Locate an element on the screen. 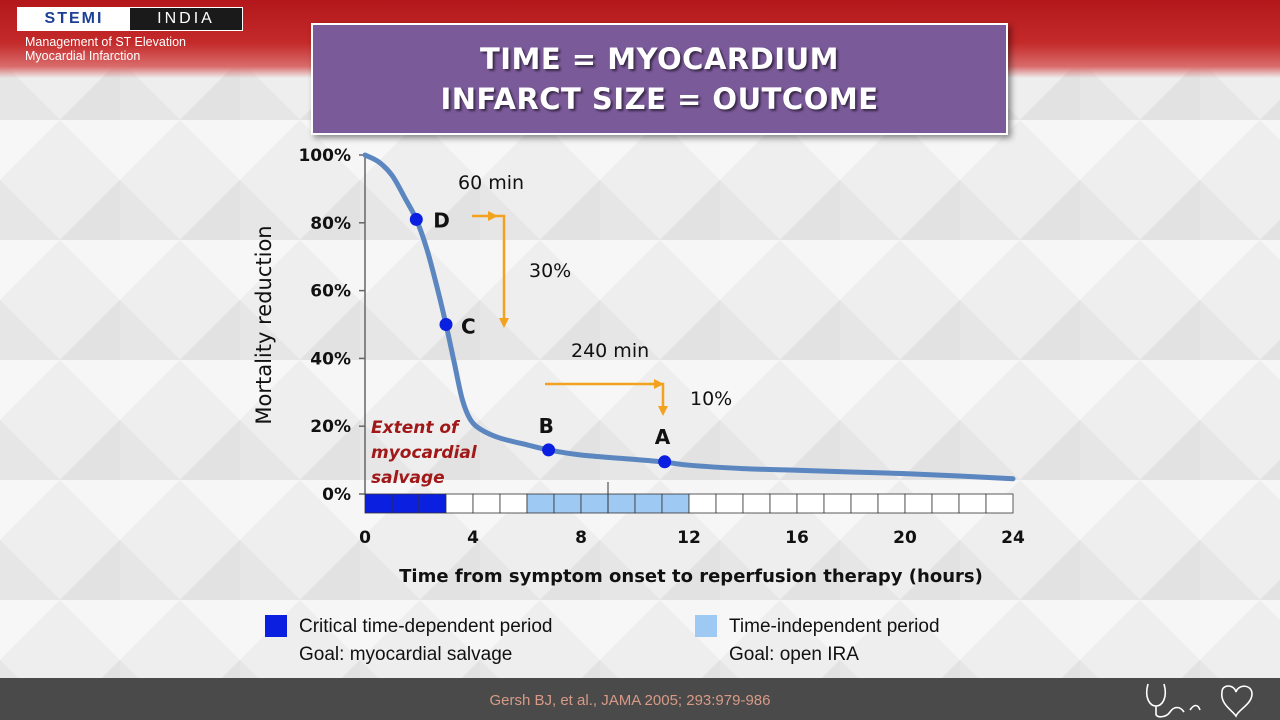  footer-bar is located at coordinates (640, 699).